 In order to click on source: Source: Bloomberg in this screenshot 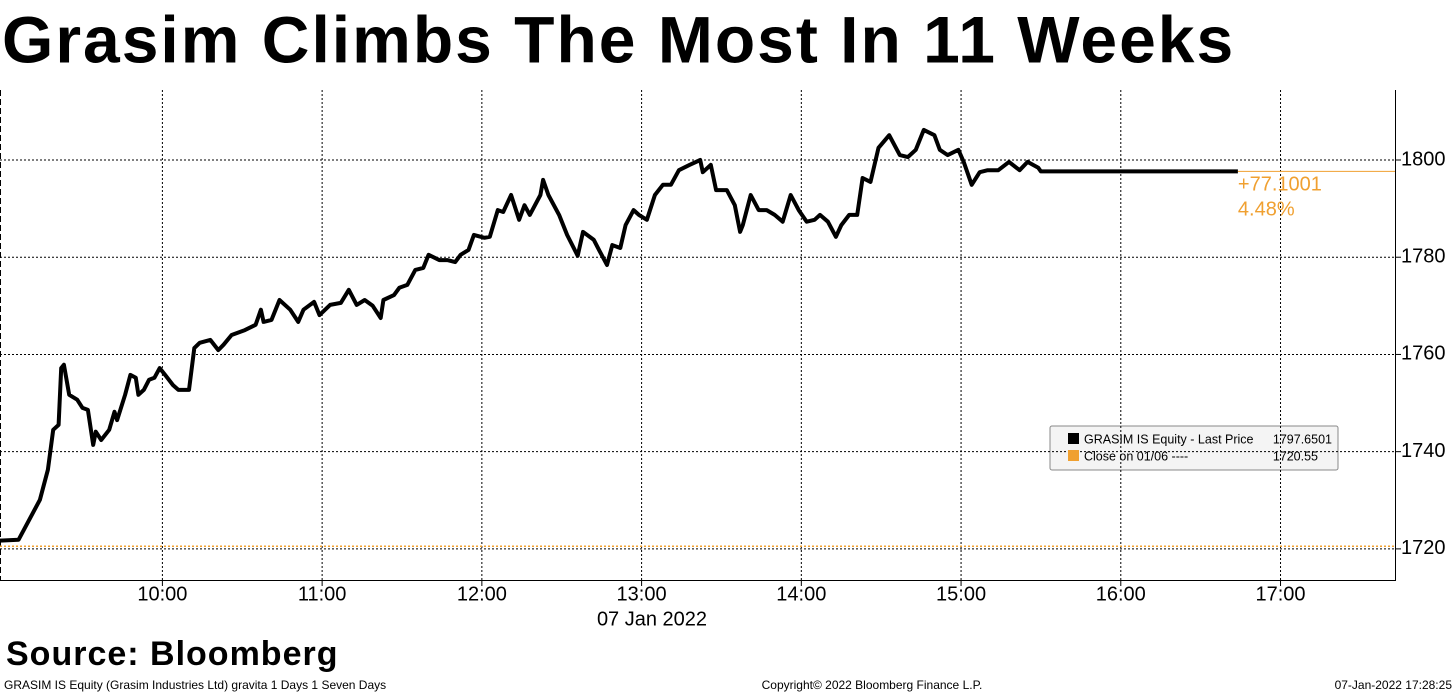, I will do `click(172, 654)`.